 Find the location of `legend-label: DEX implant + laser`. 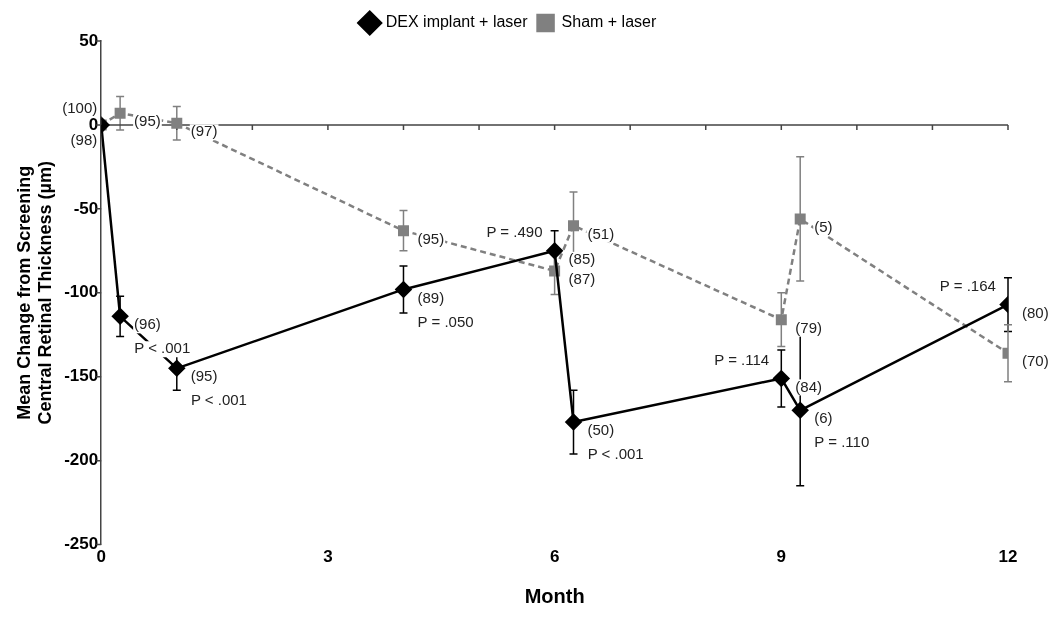

legend-label: DEX implant + laser is located at coordinates (457, 22).